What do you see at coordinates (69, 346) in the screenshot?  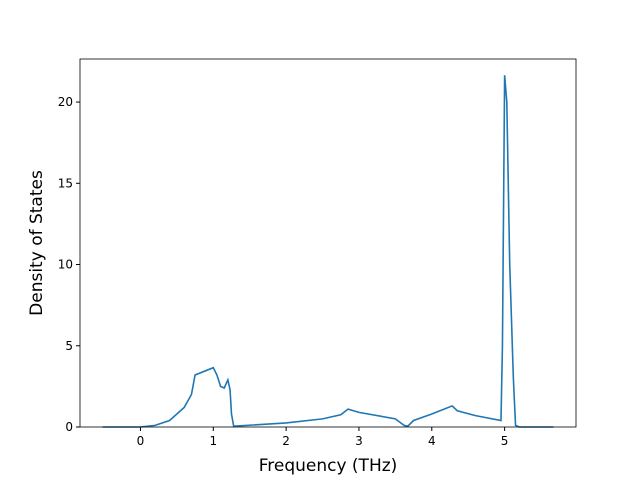 I see `y-tick-label: 5` at bounding box center [69, 346].